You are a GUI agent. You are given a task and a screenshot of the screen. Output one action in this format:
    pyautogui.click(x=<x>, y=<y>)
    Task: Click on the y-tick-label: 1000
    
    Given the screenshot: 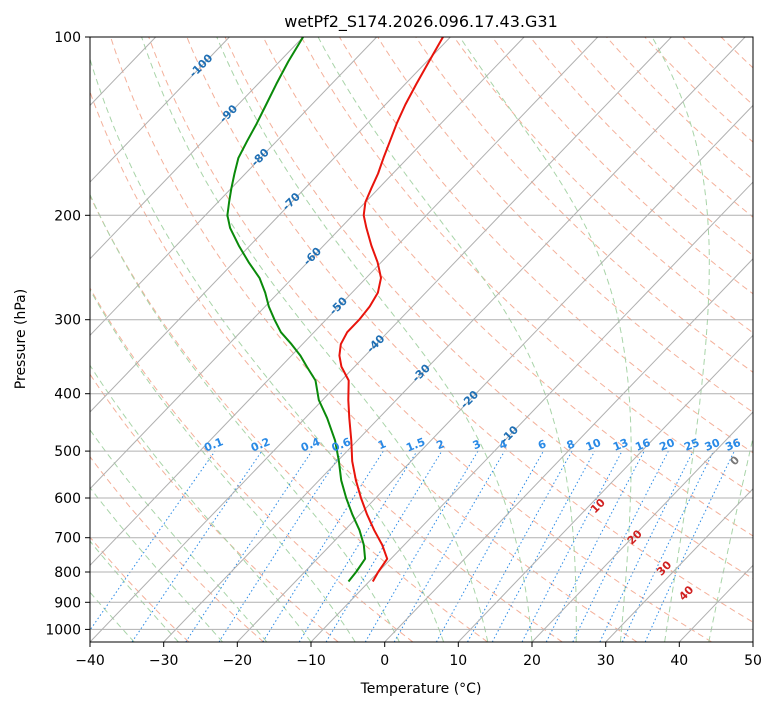 What is the action you would take?
    pyautogui.click(x=63, y=630)
    